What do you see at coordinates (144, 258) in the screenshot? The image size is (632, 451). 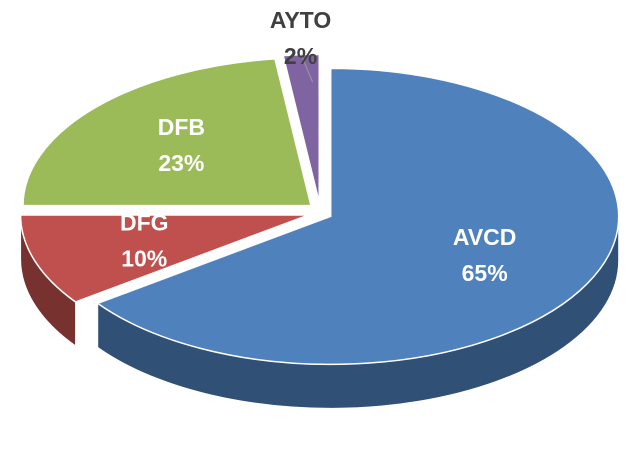 I see `data-label-value: 10%` at bounding box center [144, 258].